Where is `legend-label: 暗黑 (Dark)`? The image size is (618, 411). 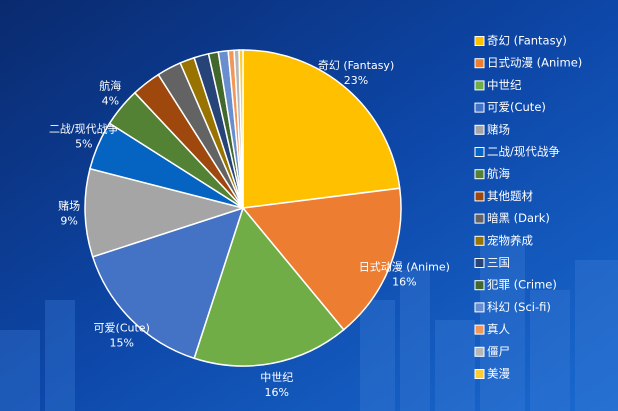 legend-label: 暗黑 (Dark) is located at coordinates (518, 218).